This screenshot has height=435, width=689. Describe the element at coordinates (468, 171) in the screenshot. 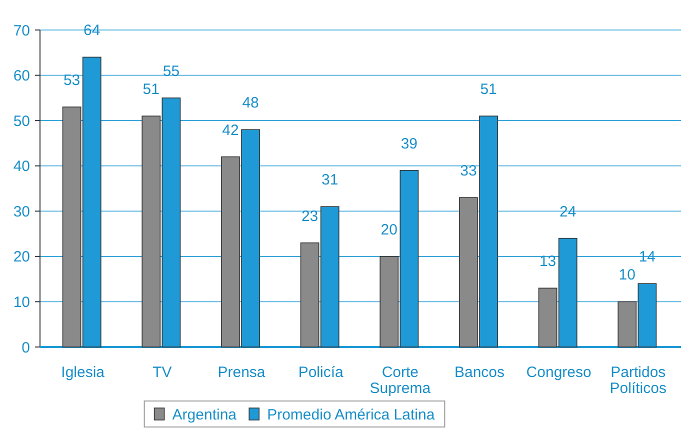

I see `data-label: 33` at that location.